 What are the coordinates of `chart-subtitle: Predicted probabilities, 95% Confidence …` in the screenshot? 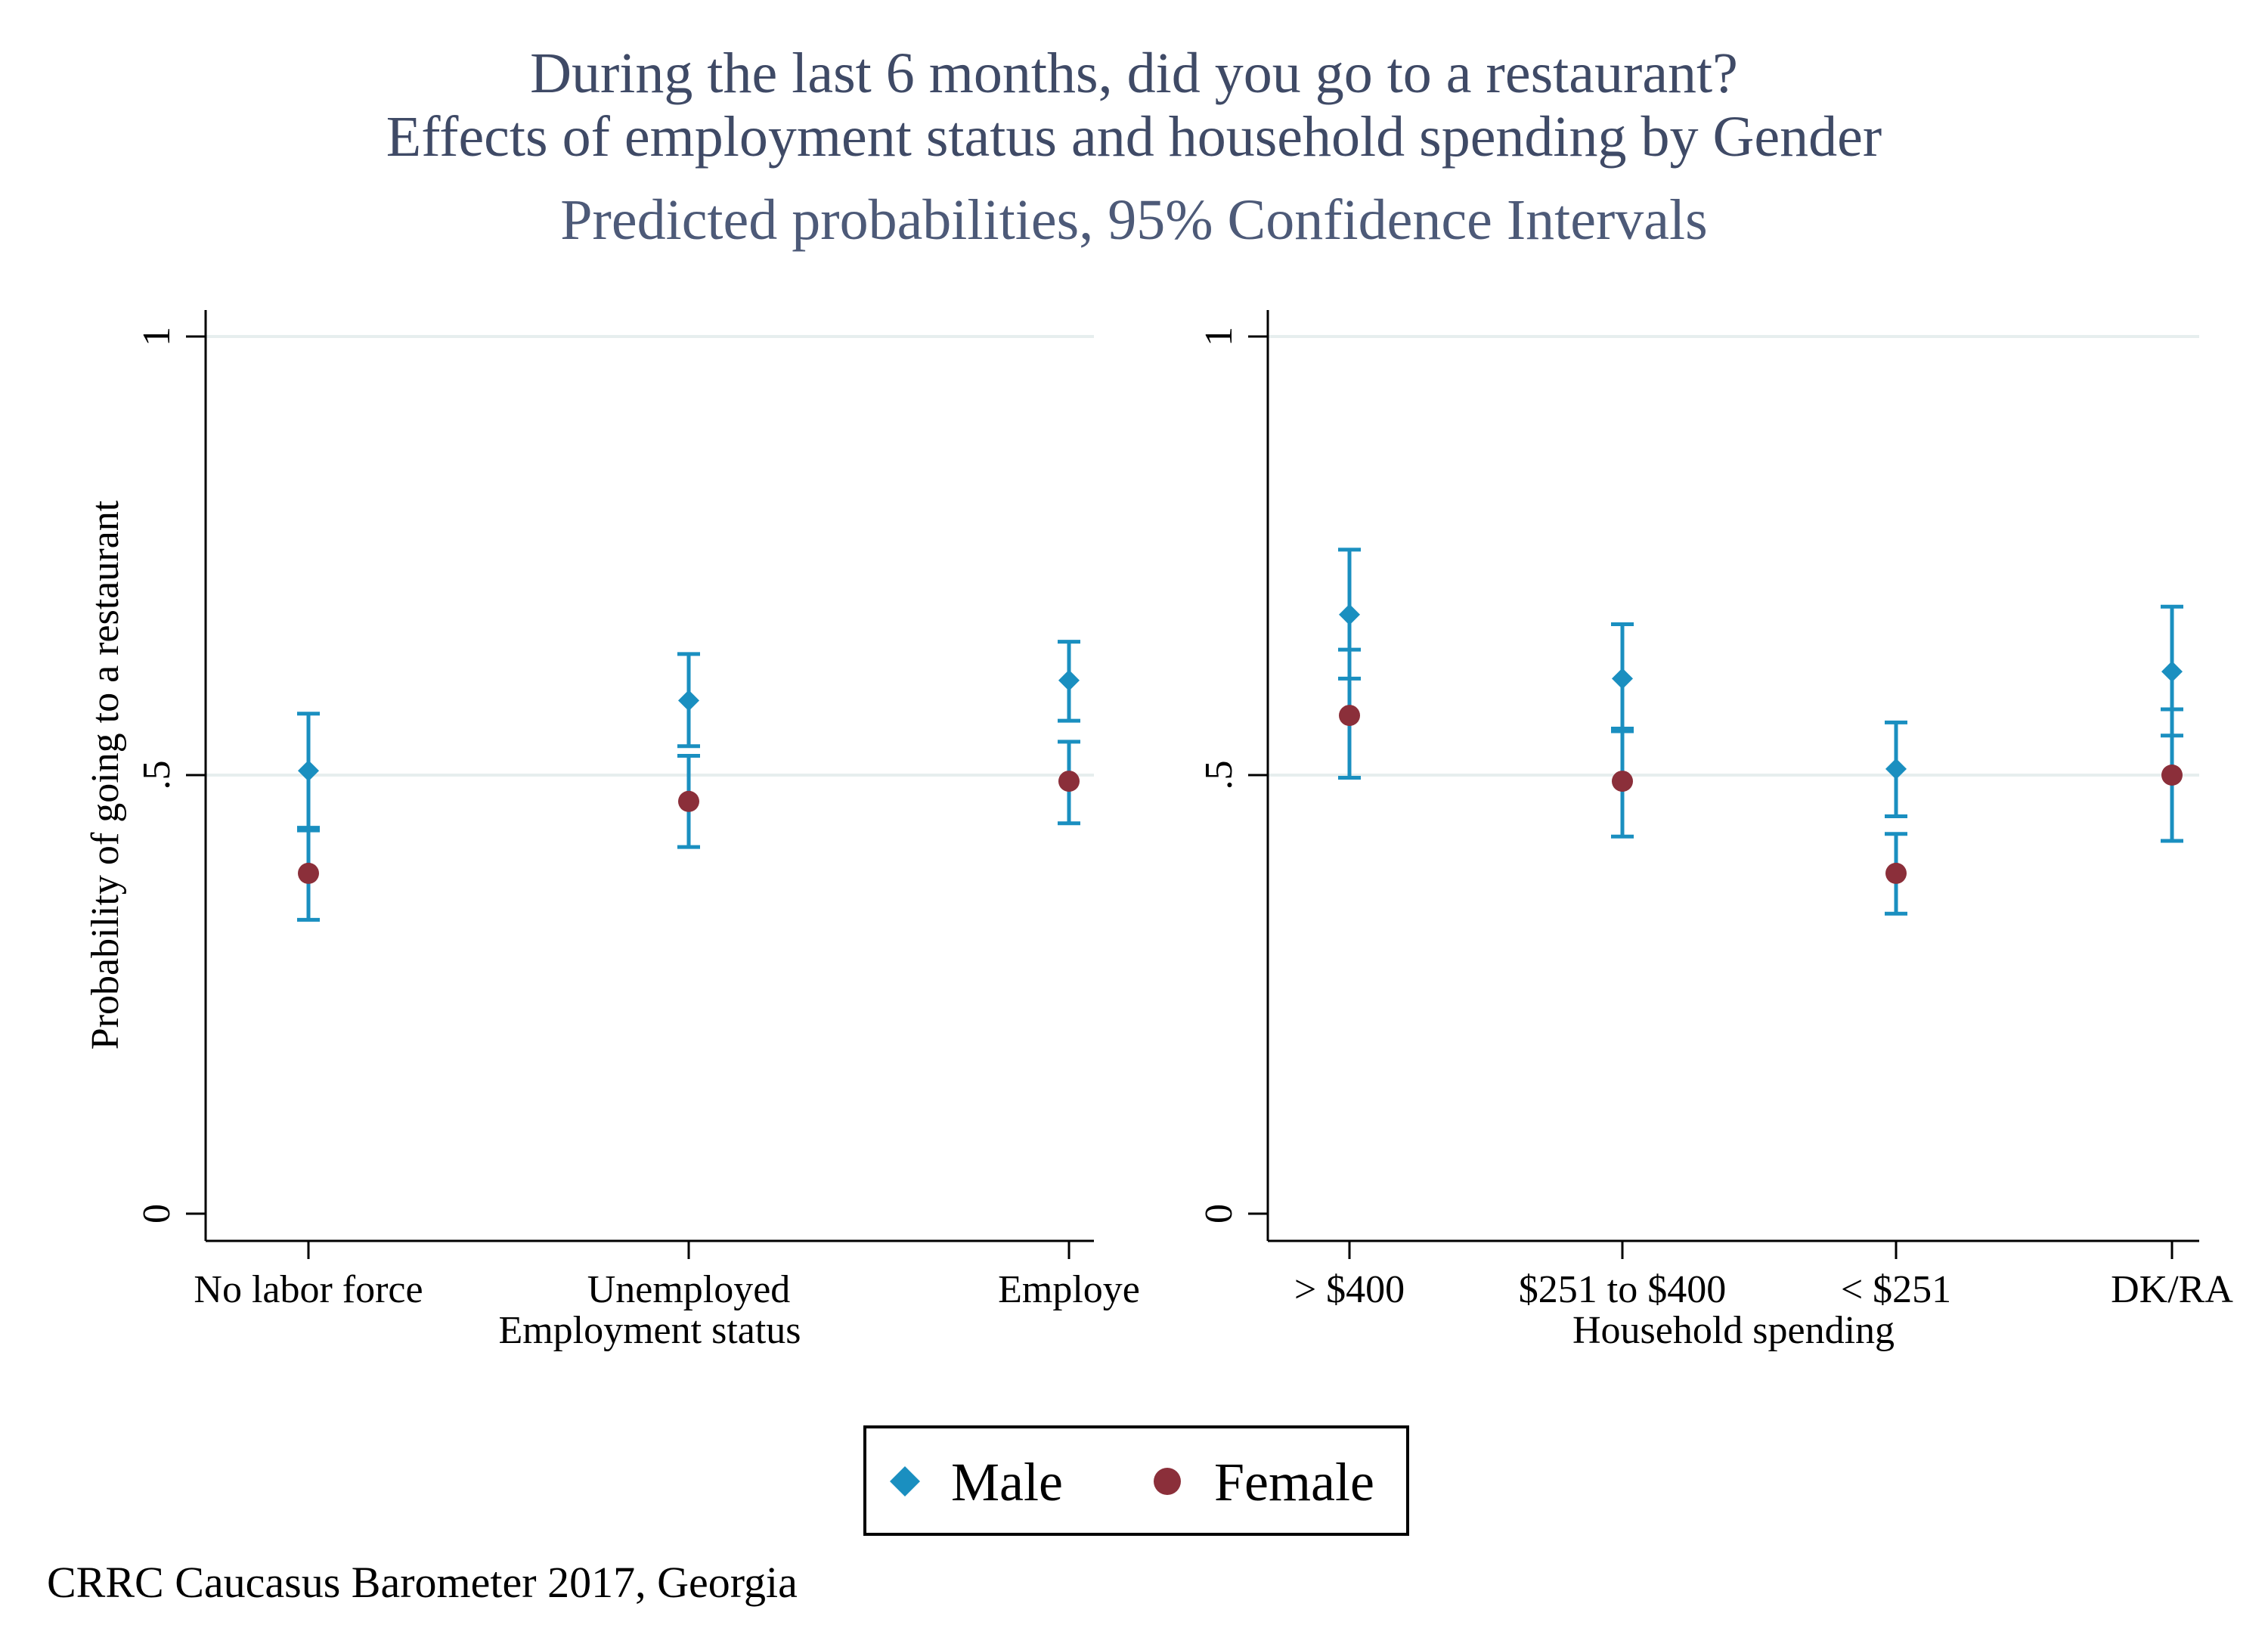 It's located at (1133, 220).